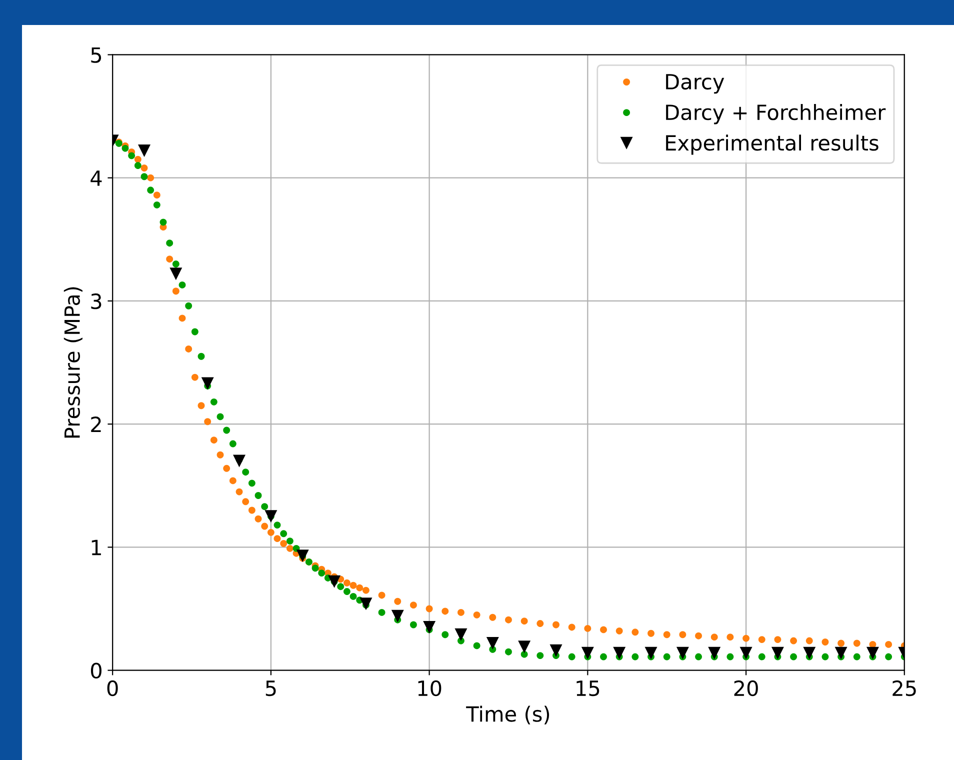 Image resolution: width=954 pixels, height=760 pixels. What do you see at coordinates (776, 114) in the screenshot?
I see `legend-label: Darcy + Forchheimer` at bounding box center [776, 114].